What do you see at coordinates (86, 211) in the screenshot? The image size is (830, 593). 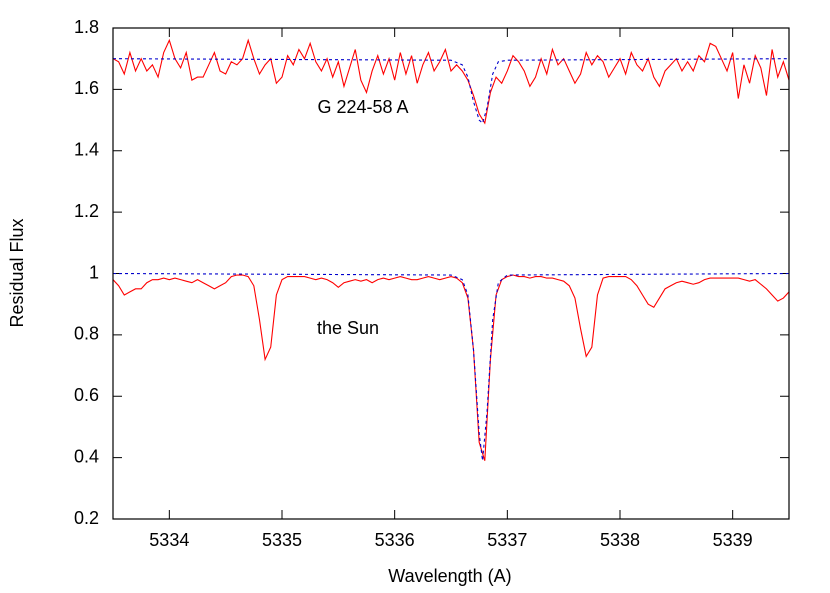 I see `y-tick-label: 1.2` at bounding box center [86, 211].